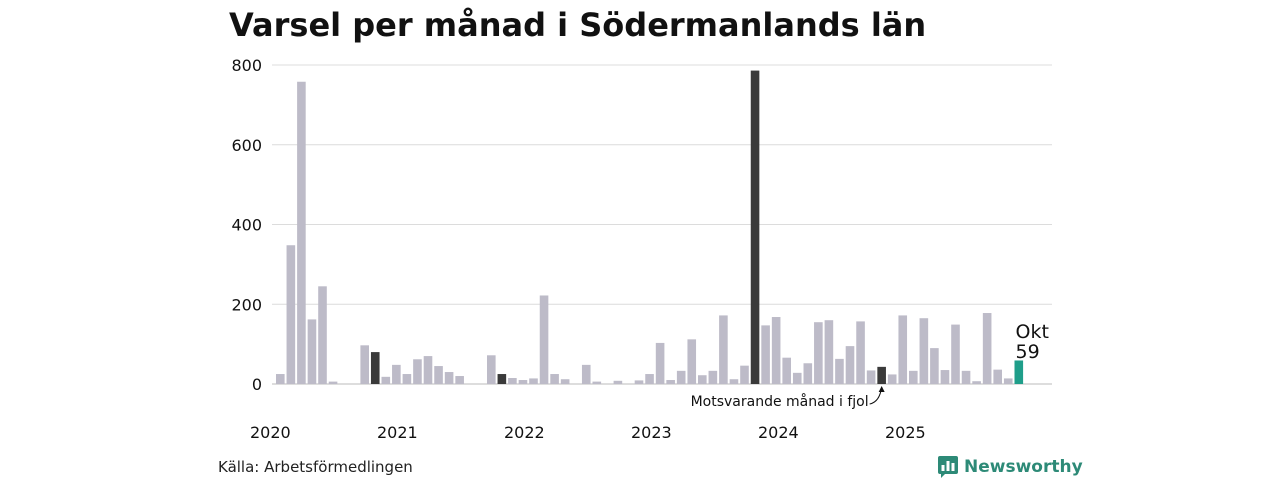 Image resolution: width=1280 pixels, height=480 pixels. I want to click on x-tick-label: 2025, so click(905, 432).